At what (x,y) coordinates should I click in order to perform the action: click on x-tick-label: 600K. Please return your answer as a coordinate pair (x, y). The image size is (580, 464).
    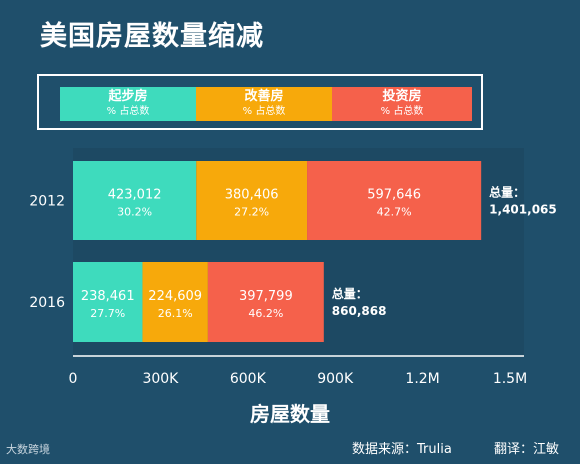
    Looking at the image, I should click on (248, 379).